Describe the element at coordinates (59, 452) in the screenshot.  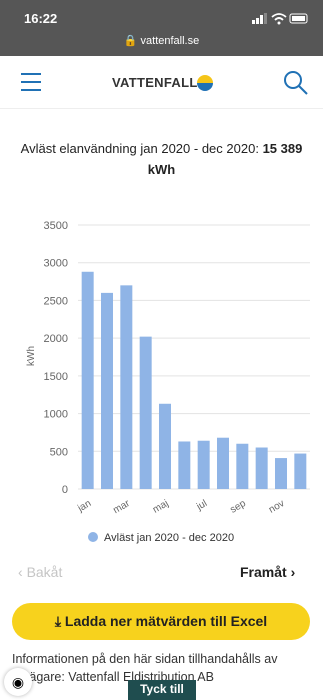
I see `y-tick-label: 500` at that location.